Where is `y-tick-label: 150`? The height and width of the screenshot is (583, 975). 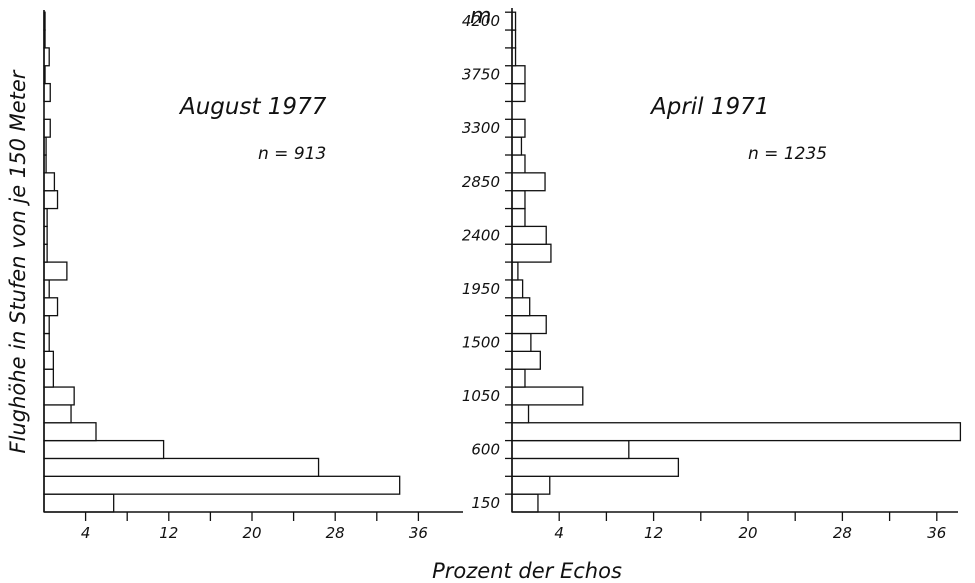 y-tick-label: 150 is located at coordinates (485, 503).